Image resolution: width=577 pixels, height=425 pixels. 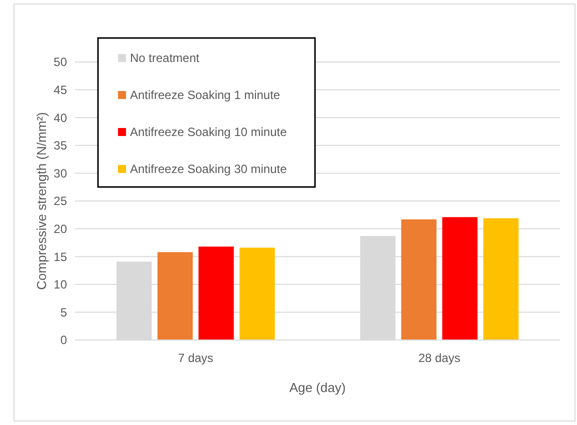 What do you see at coordinates (61, 117) in the screenshot?
I see `y-tick-label: 40` at bounding box center [61, 117].